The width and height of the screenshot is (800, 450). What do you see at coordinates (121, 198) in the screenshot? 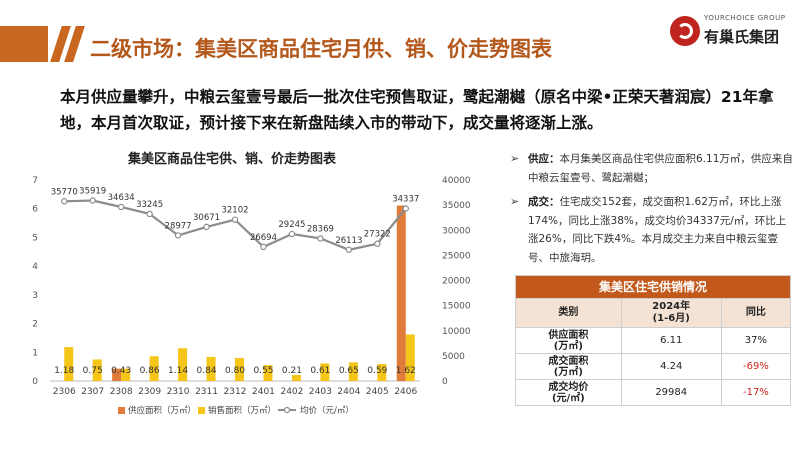
I see `price-data-label: 34634` at bounding box center [121, 198].